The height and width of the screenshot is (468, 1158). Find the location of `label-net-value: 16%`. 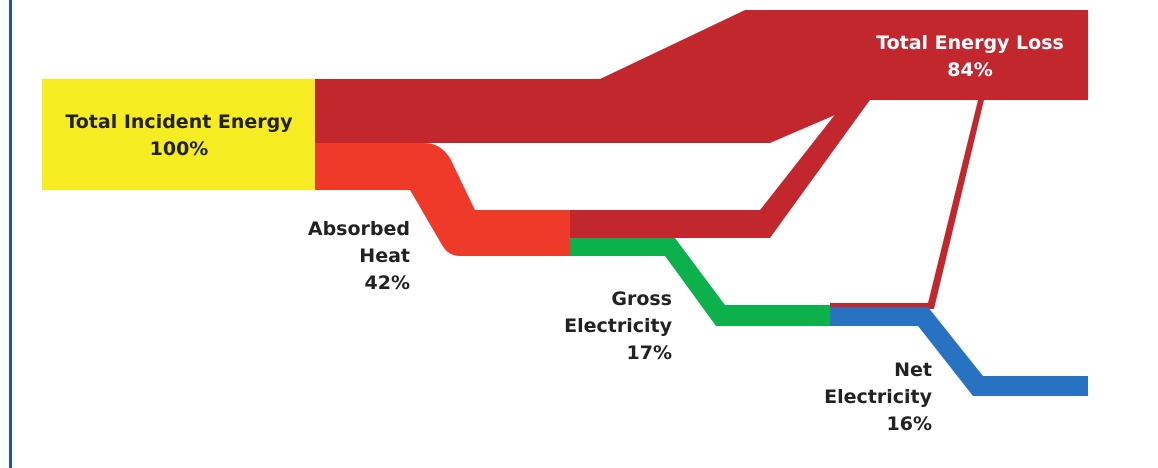

label-net-value: 16% is located at coordinates (909, 424).